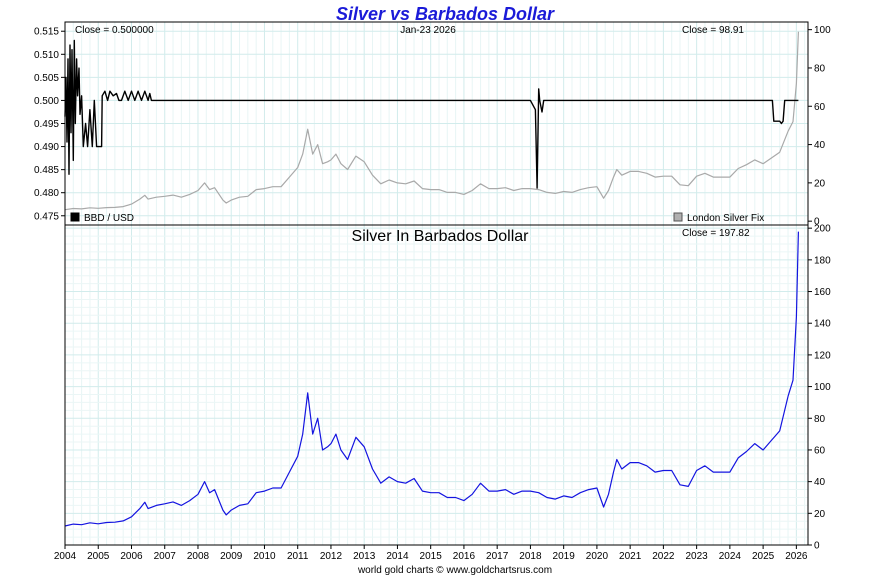 The image size is (890, 575). What do you see at coordinates (431, 556) in the screenshot?
I see `x-tick-label: 2015` at bounding box center [431, 556].